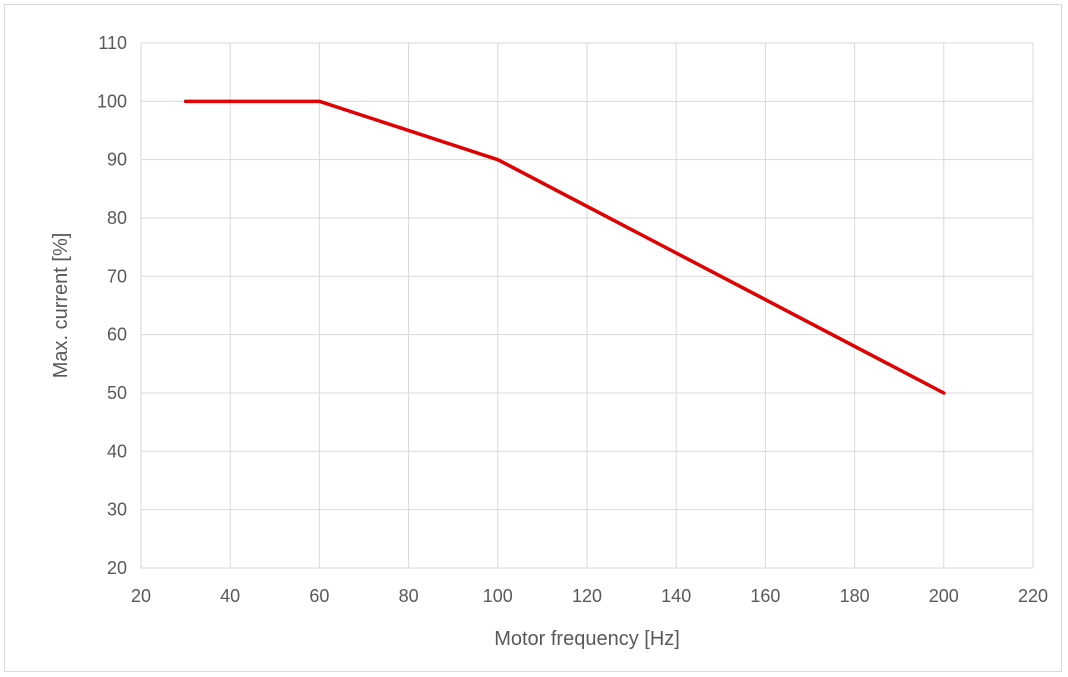 The width and height of the screenshot is (1068, 677). Describe the element at coordinates (117, 160) in the screenshot. I see `y-tick-label: 90` at that location.